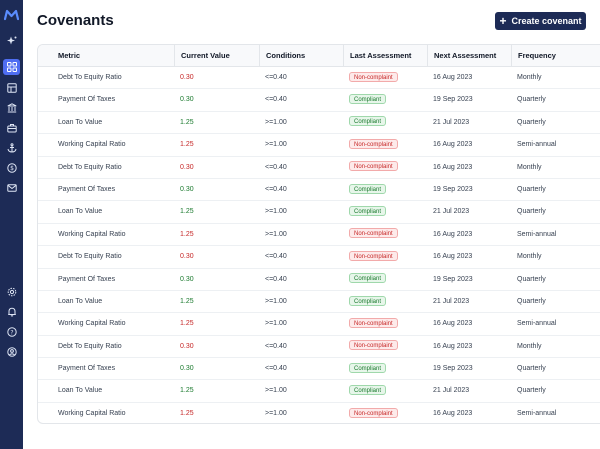 The image size is (600, 449). I want to click on bell-icon, so click(11, 312).